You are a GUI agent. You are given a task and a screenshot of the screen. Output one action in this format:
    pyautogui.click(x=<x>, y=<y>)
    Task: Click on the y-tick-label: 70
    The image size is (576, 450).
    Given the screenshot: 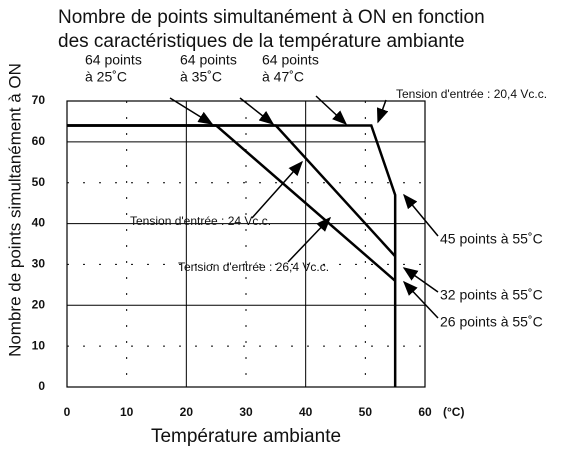 What is the action you would take?
    pyautogui.click(x=39, y=100)
    